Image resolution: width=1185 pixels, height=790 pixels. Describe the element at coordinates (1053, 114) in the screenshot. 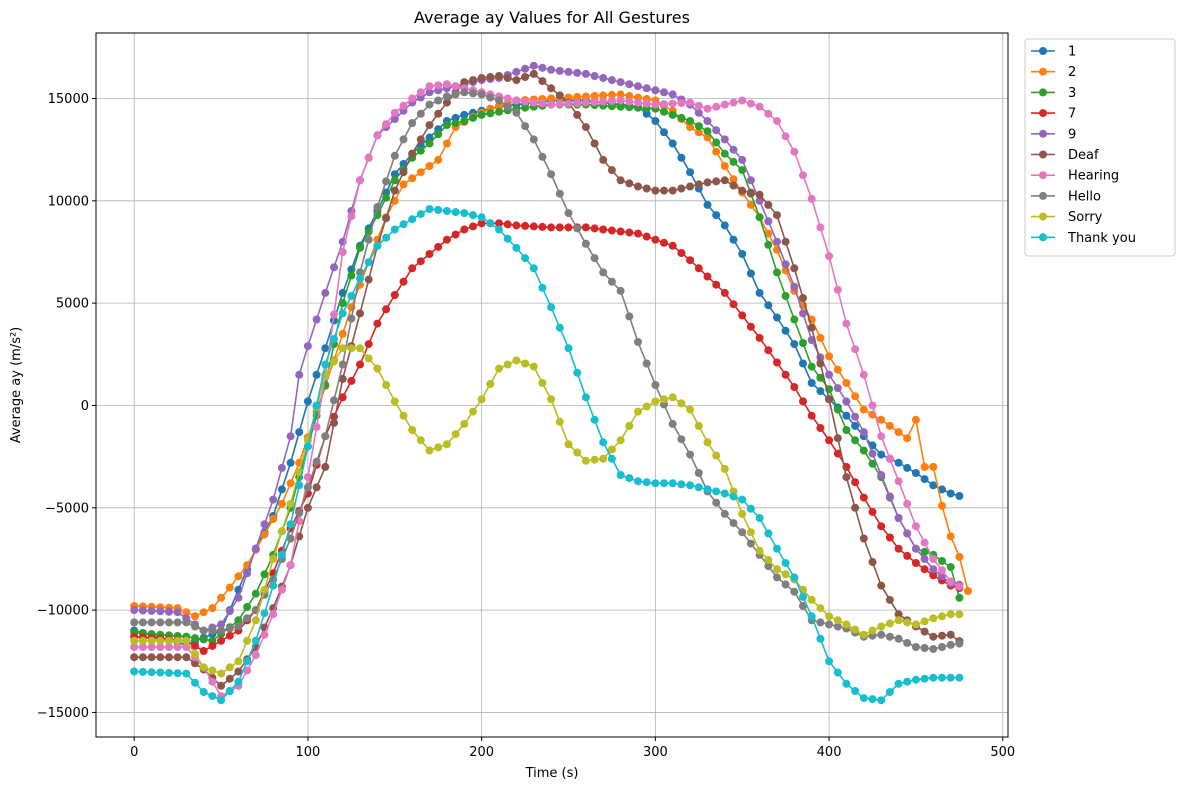

I see `legend-item: 7` at that location.